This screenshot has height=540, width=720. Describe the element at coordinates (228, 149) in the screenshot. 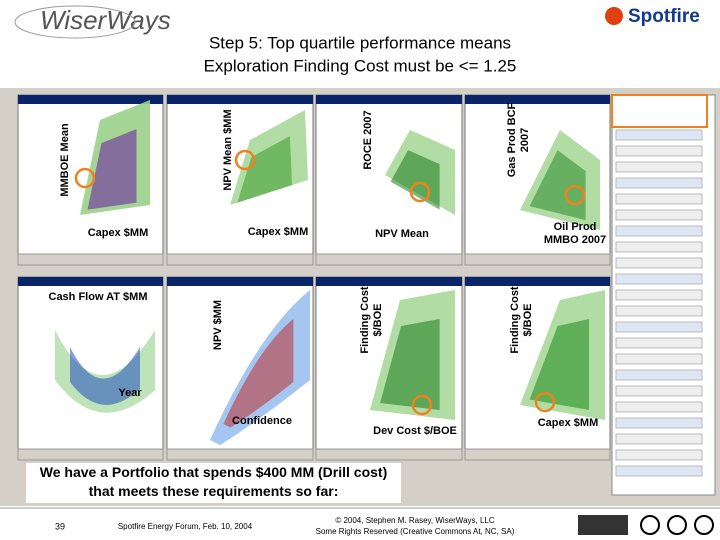

I see `y-axis-label: NPV Mean $MM` at that location.